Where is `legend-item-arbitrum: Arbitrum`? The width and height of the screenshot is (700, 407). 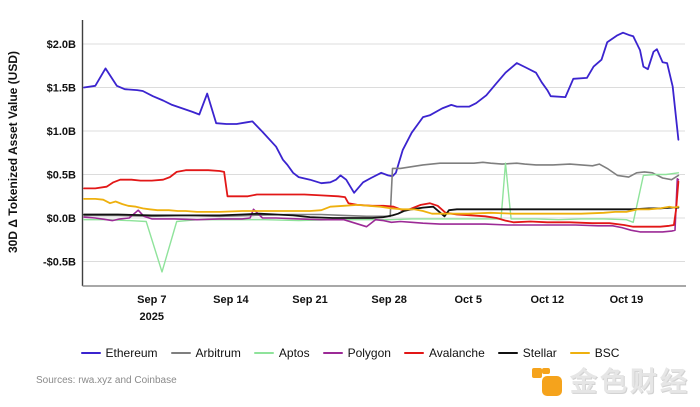 legend-item-arbitrum: Arbitrum is located at coordinates (205, 353).